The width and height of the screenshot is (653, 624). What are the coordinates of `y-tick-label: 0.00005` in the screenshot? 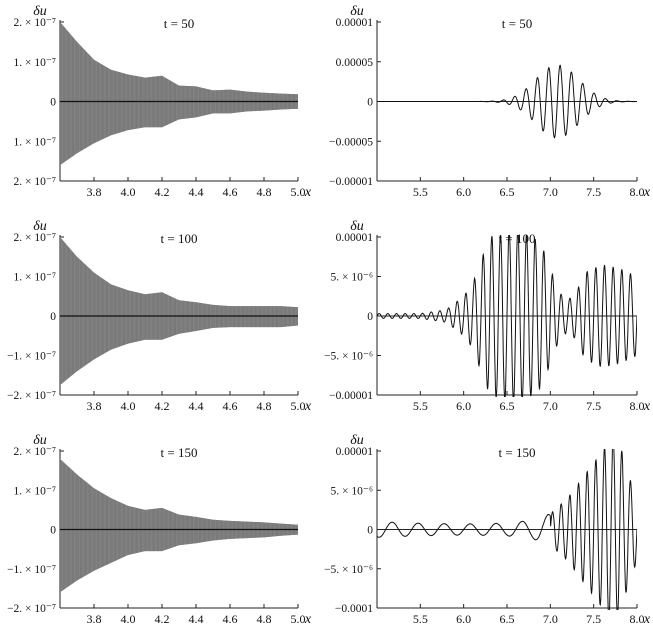 It's located at (355, 63).